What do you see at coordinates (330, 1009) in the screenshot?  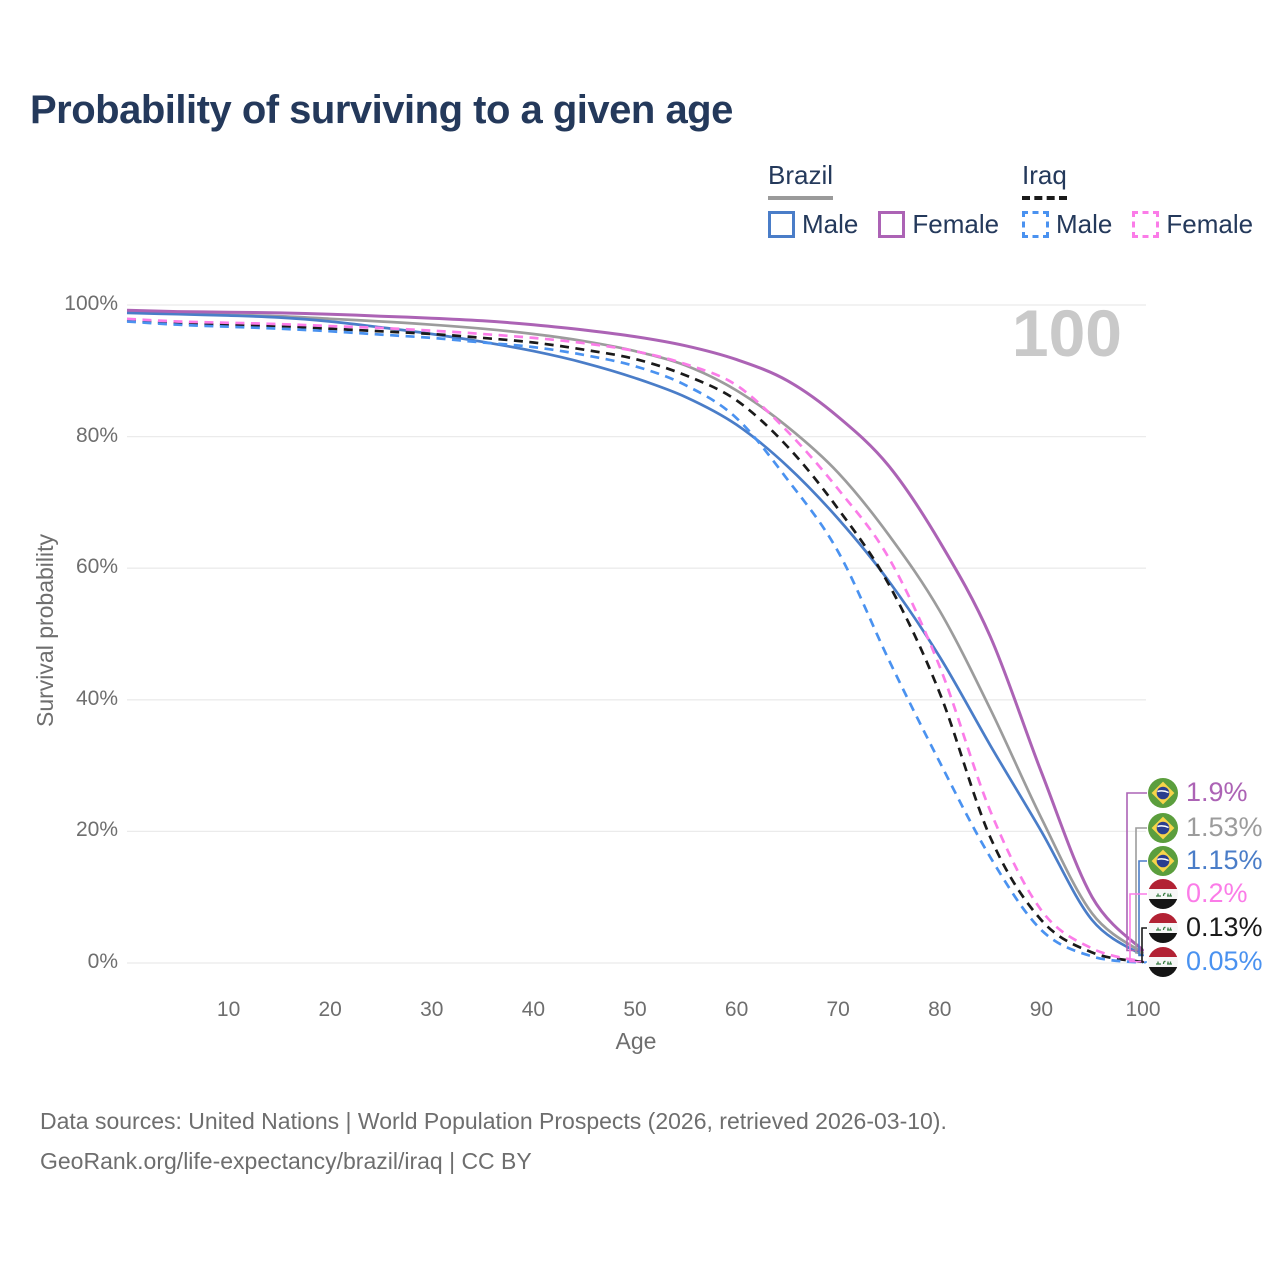 I see `x-tick-20: 20` at bounding box center [330, 1009].